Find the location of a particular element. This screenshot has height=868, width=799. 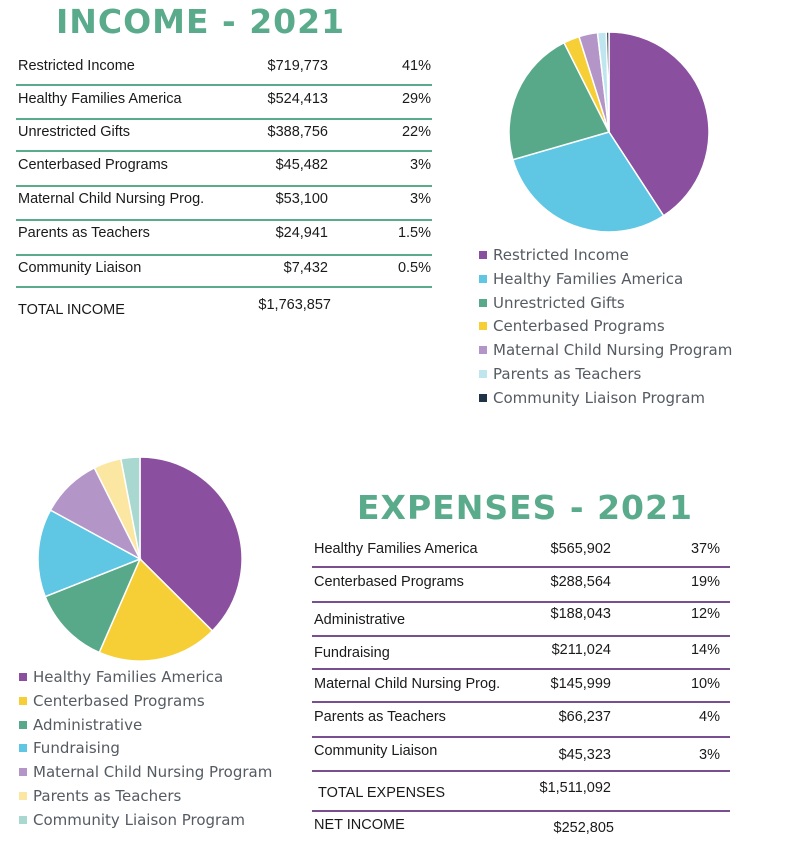

income-total-label: TOTAL INCOME is located at coordinates (71, 310).